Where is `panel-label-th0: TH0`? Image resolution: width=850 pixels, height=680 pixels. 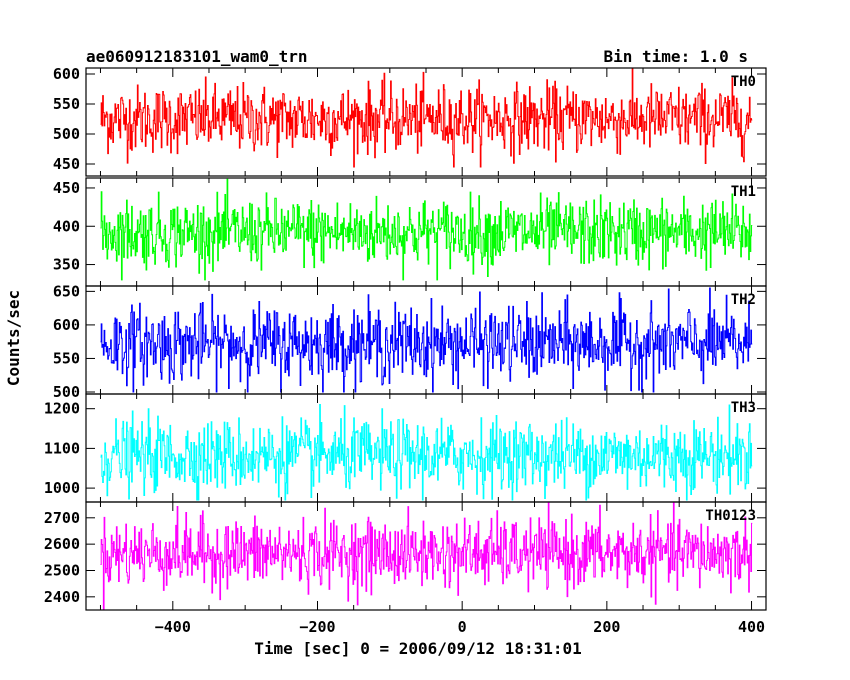
panel-label-th0: TH0 is located at coordinates (743, 82).